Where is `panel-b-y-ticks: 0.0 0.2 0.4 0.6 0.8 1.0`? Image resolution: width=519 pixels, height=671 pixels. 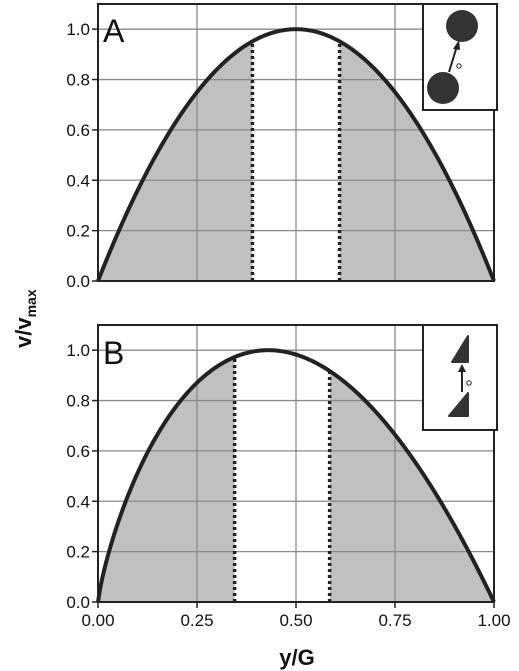
panel-b-y-ticks: 0.0 0.2 0.4 0.6 0.8 1.0 is located at coordinates (82, 476).